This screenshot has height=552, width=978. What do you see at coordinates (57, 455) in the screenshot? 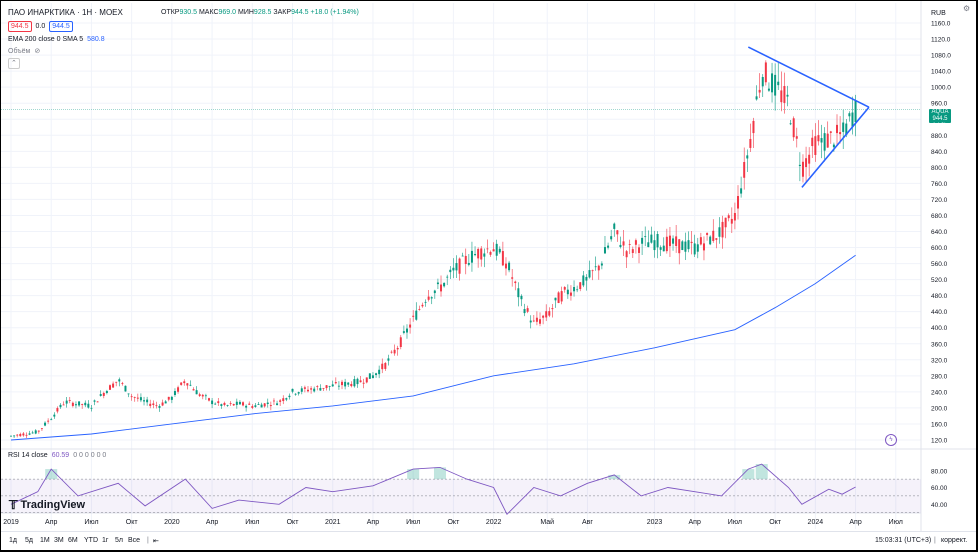
I see `rsi-legend: RSI 14 close 60.59 0 0 0 0 0 0` at bounding box center [57, 455].